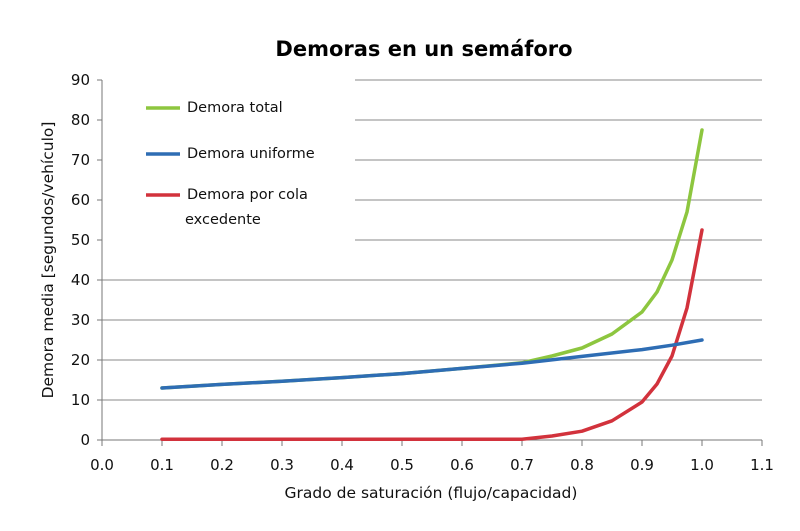  I want to click on series-line-demora-uniforme, so click(432, 364).